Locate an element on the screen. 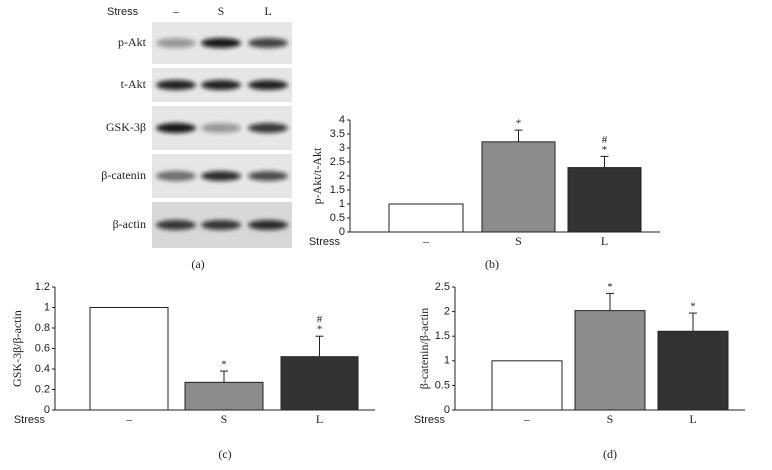 Image resolution: width=772 pixels, height=470 pixels. lane-label: L is located at coordinates (267, 11).